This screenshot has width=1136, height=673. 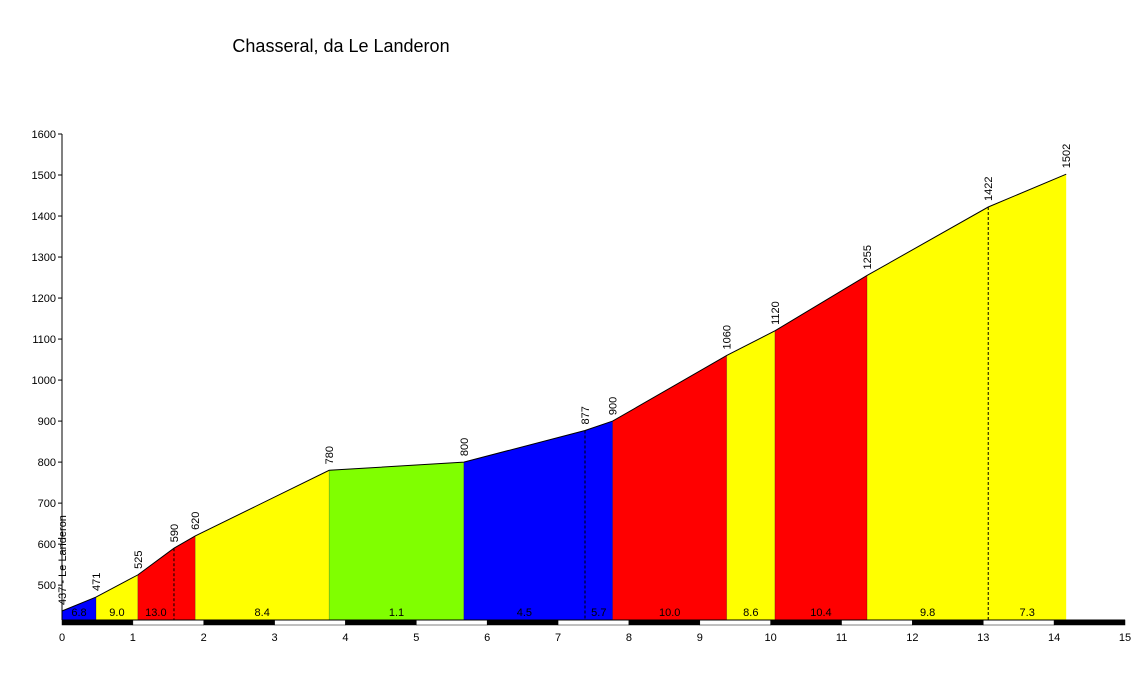 What do you see at coordinates (116, 613) in the screenshot?
I see `grade-label: 9.0` at bounding box center [116, 613].